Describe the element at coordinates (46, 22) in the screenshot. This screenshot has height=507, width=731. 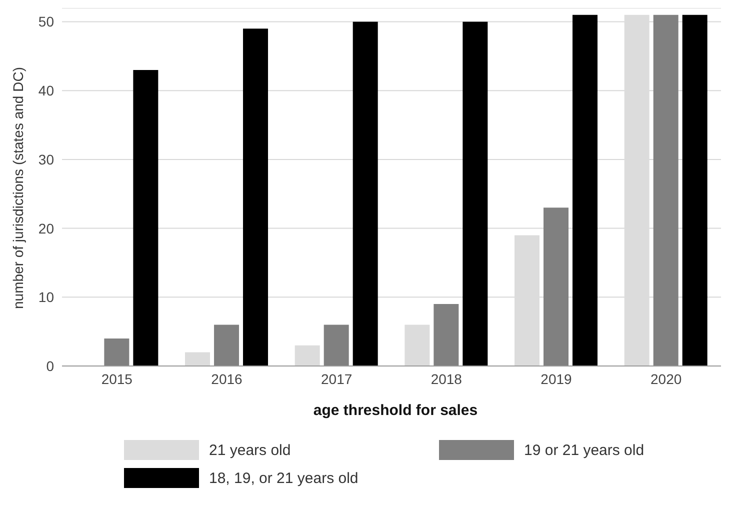
I see `y-tick-label: 50` at that location.